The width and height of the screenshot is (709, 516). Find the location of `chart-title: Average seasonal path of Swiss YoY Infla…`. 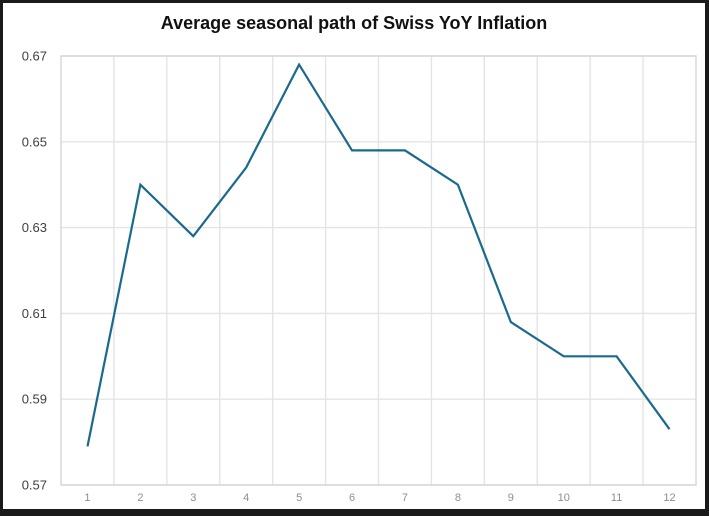

chart-title: Average seasonal path of Swiss YoY Infla… is located at coordinates (354, 23).